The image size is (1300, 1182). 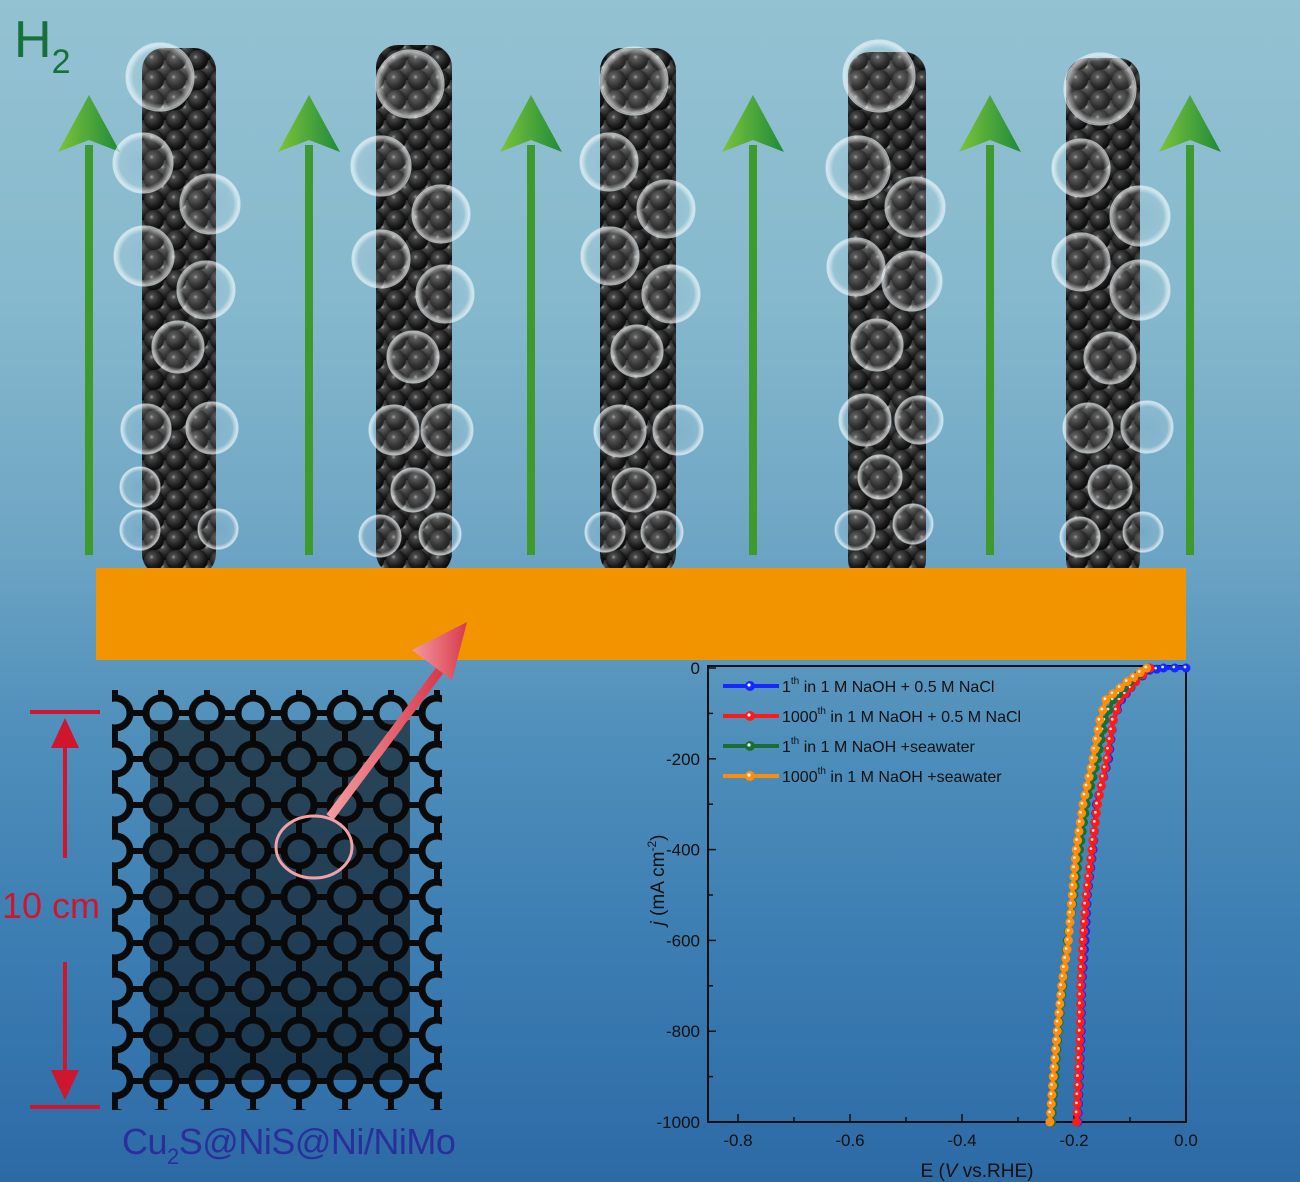 I want to click on hydrogen-label: H2, so click(x=42, y=46).